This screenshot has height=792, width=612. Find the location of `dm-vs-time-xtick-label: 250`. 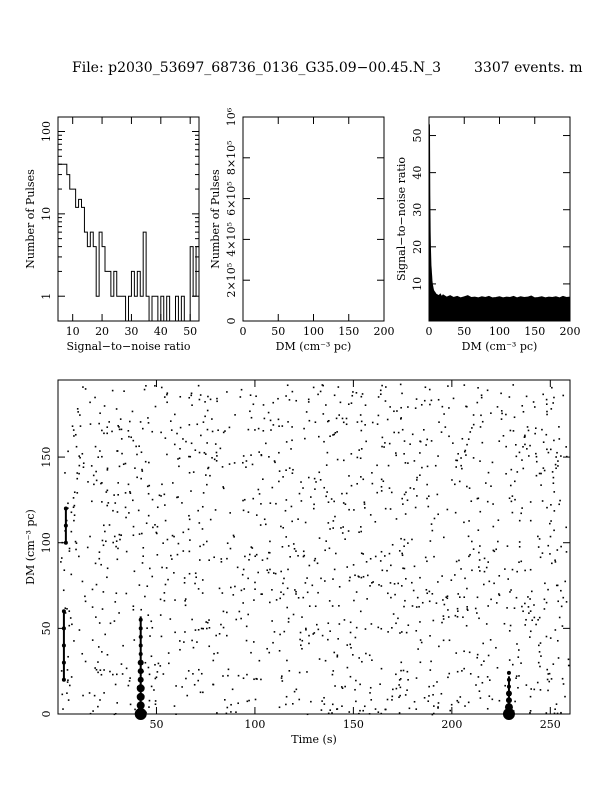

dm-vs-time-xtick-label: 250 is located at coordinates (550, 724).